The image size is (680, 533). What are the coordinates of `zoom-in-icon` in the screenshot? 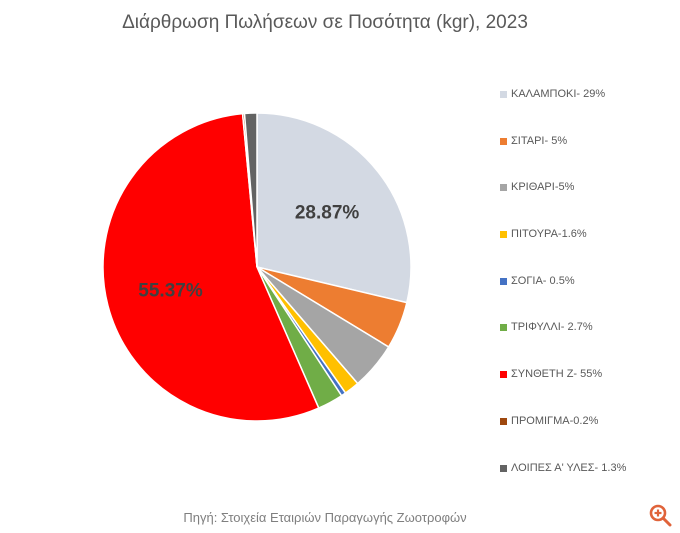 It's located at (660, 515).